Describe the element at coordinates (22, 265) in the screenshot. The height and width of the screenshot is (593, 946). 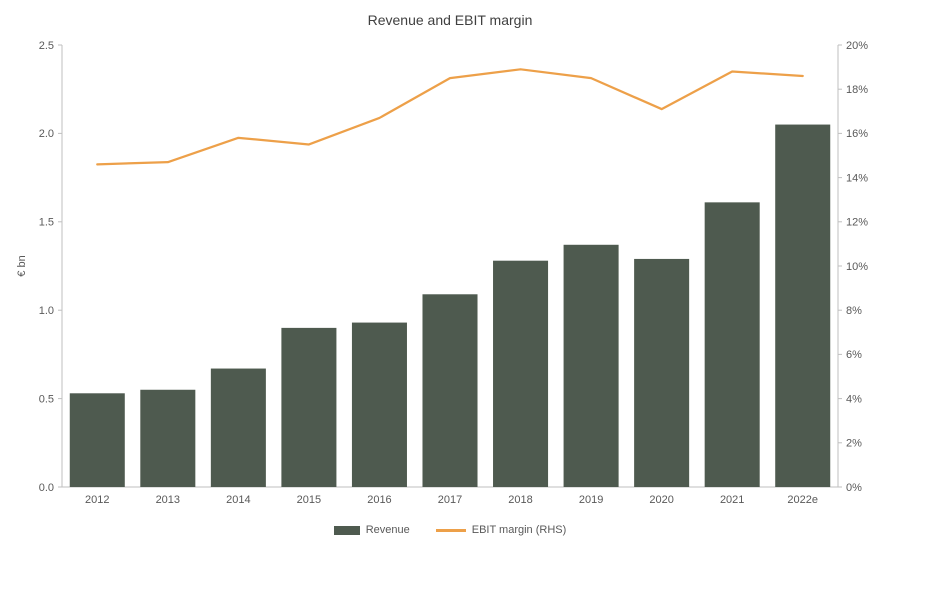
I see `left-axis-title: € bn` at that location.